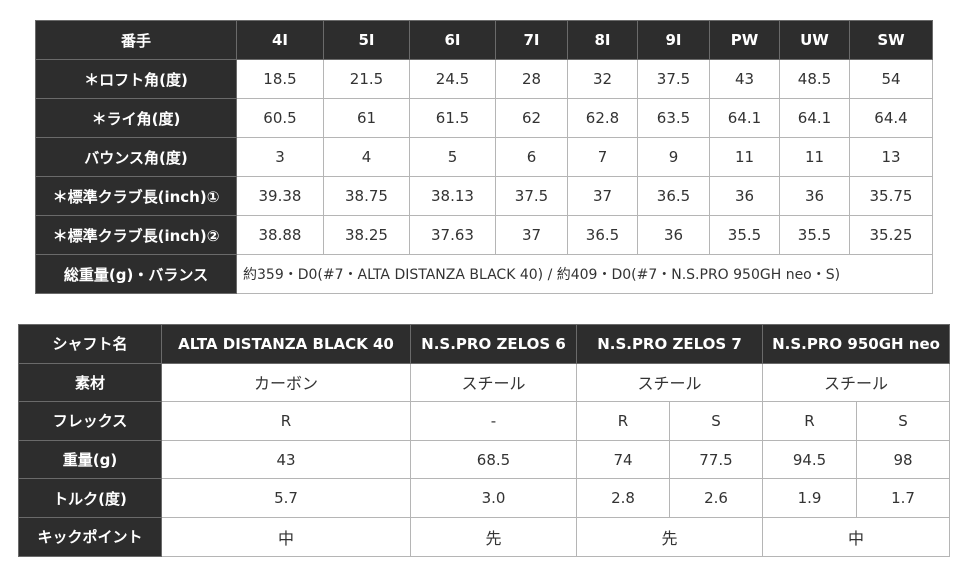  I want to click on shaft-row-weight: 重量(g) 43 68.5 74 77.5 94.5 98, so click(484, 459).